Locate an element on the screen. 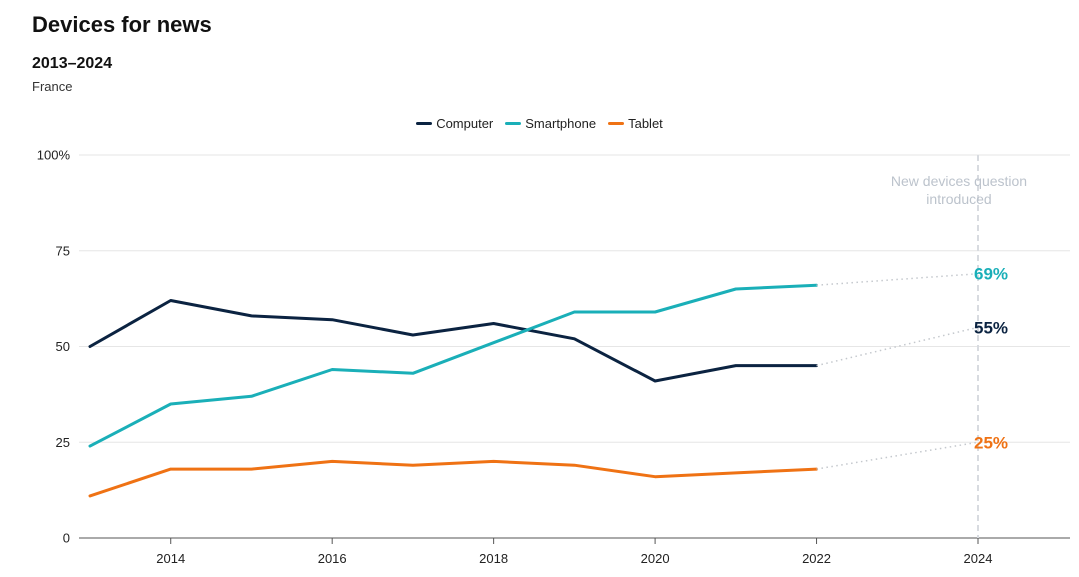 The height and width of the screenshot is (577, 1079). y-tick-label-0: 0 is located at coordinates (66, 538).